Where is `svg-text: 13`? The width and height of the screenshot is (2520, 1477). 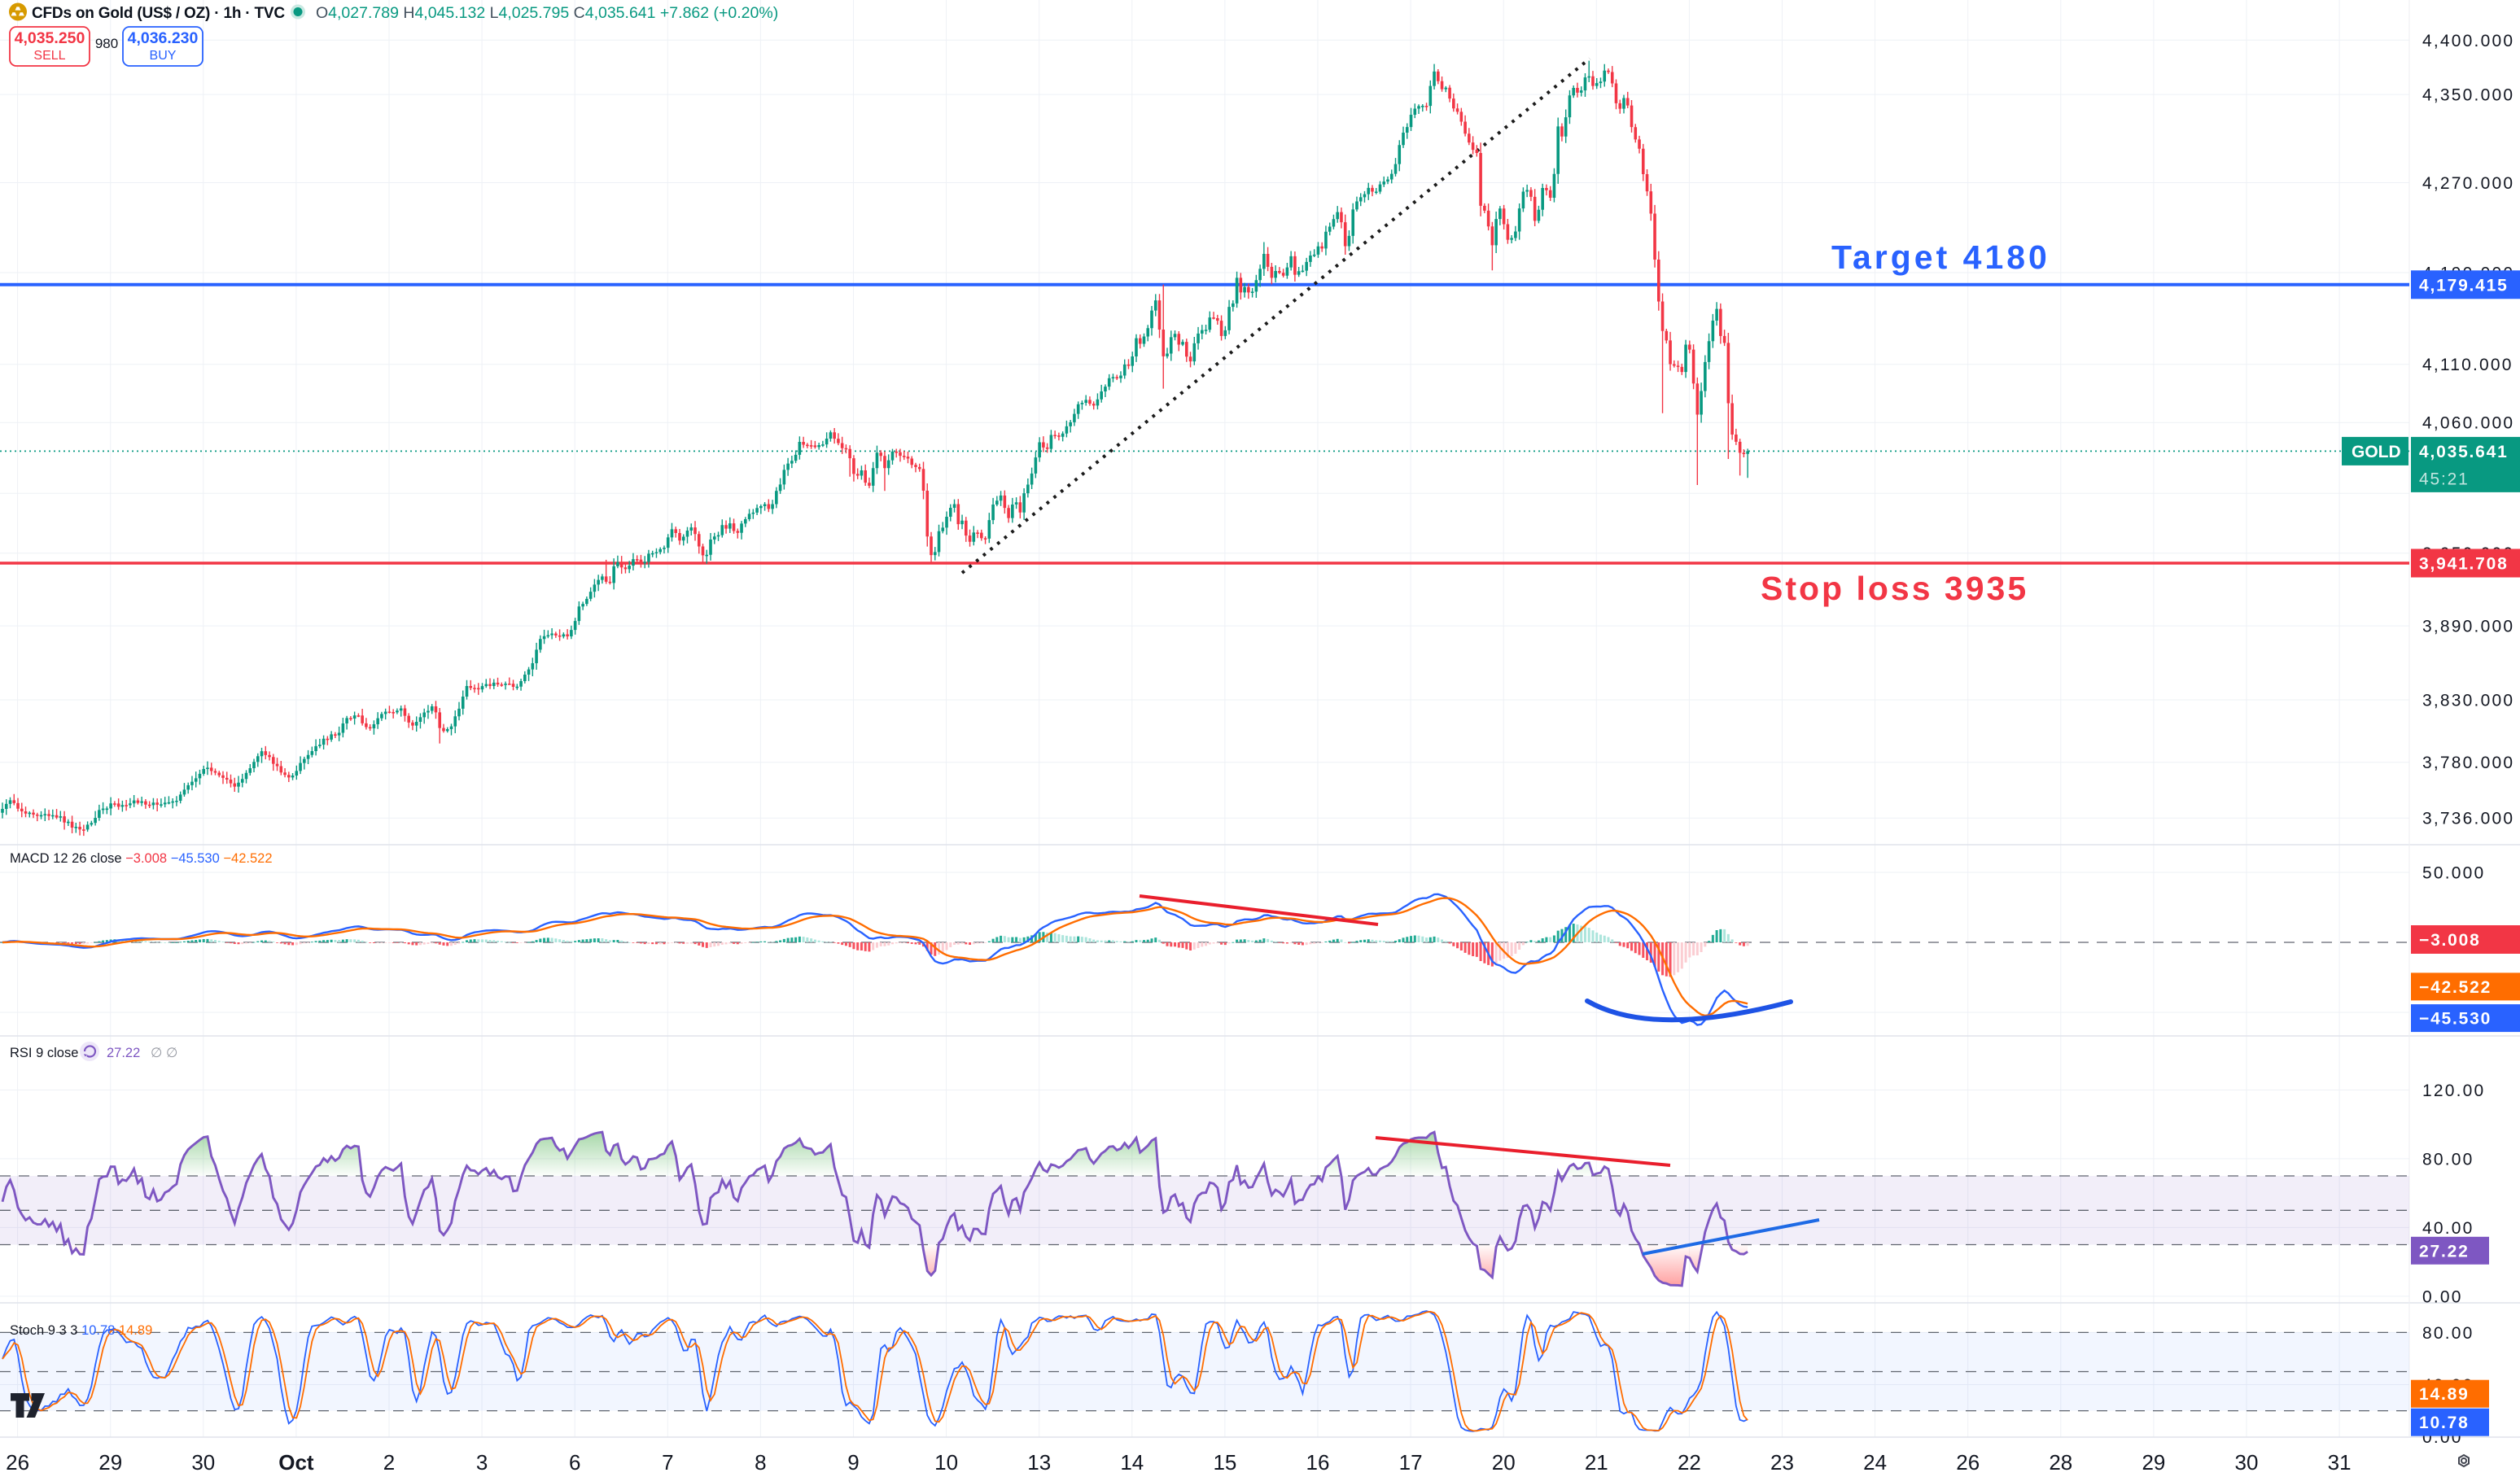 svg-text: 13 is located at coordinates (1039, 1462).